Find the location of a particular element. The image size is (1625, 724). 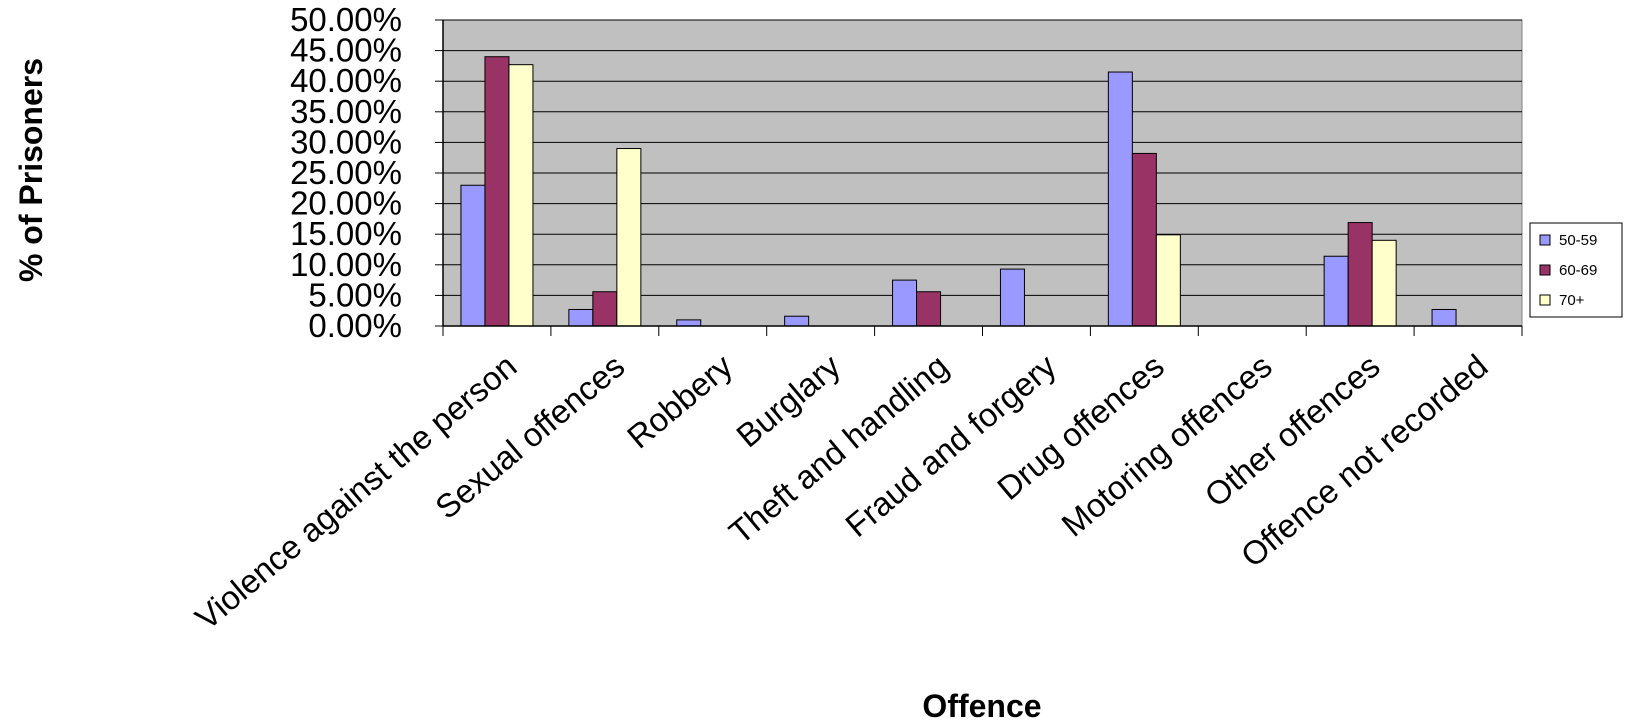

y-tick-label: 10.00% is located at coordinates (346, 264).